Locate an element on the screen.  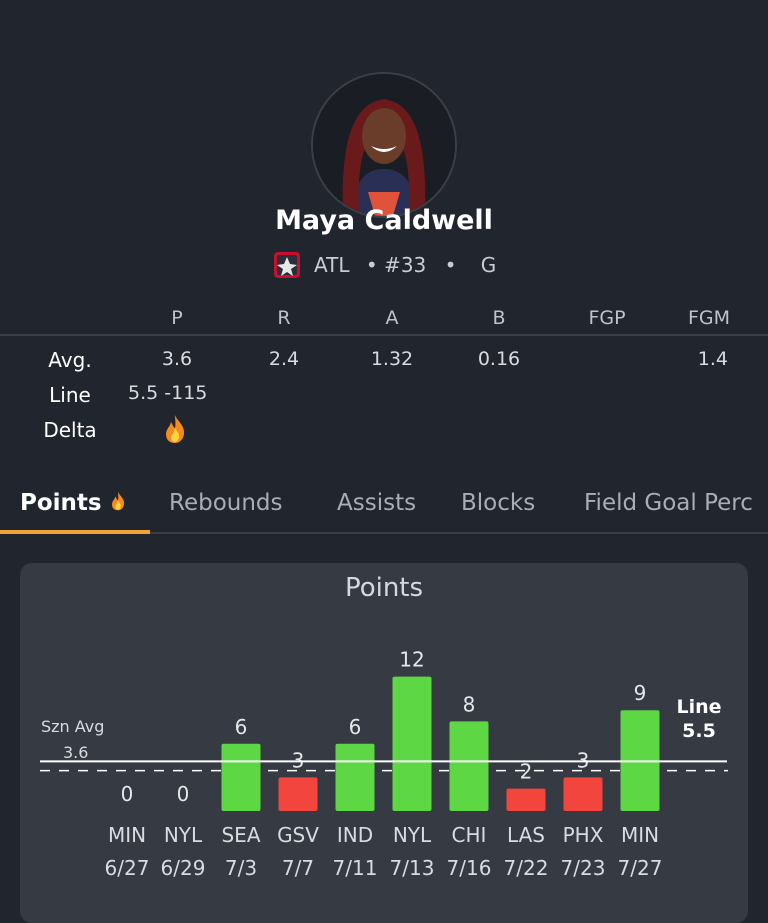
player-name: Maya Caldwell is located at coordinates (384, 220).